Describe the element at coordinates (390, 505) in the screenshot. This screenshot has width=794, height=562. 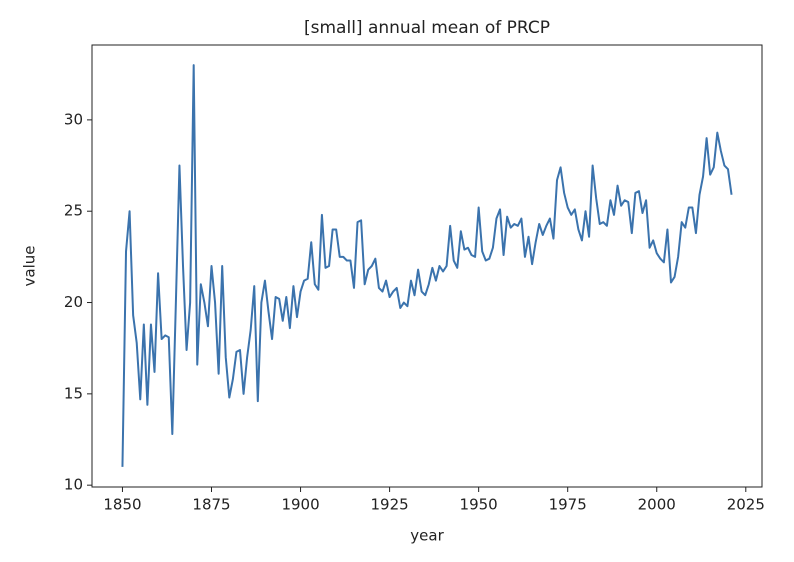
I see `x-tick-label: 1925` at that location.